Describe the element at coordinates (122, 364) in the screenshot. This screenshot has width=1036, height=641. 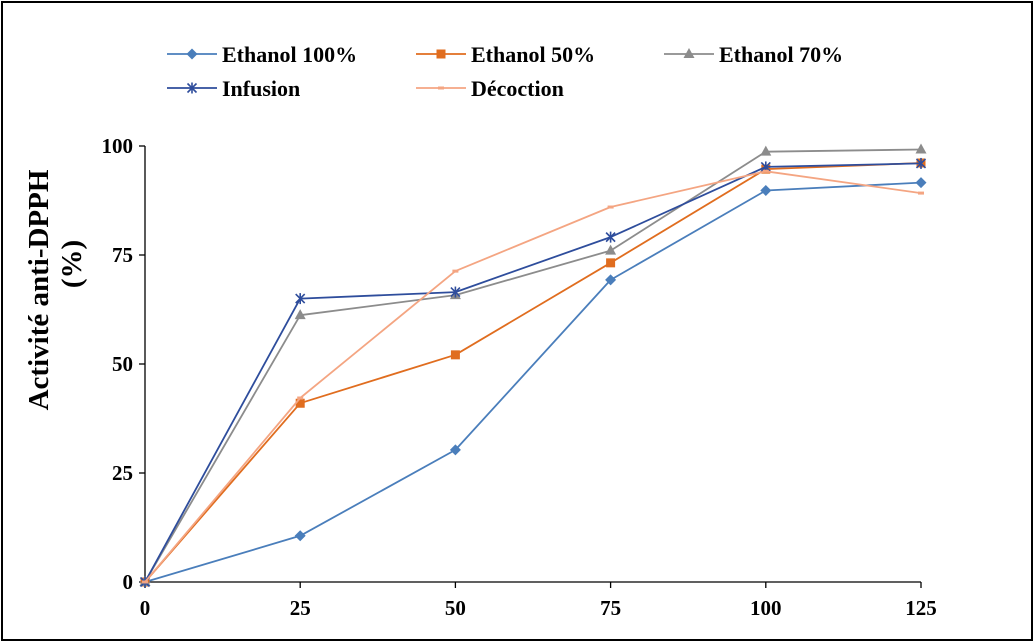
I see `y-tick-label: 50` at that location.